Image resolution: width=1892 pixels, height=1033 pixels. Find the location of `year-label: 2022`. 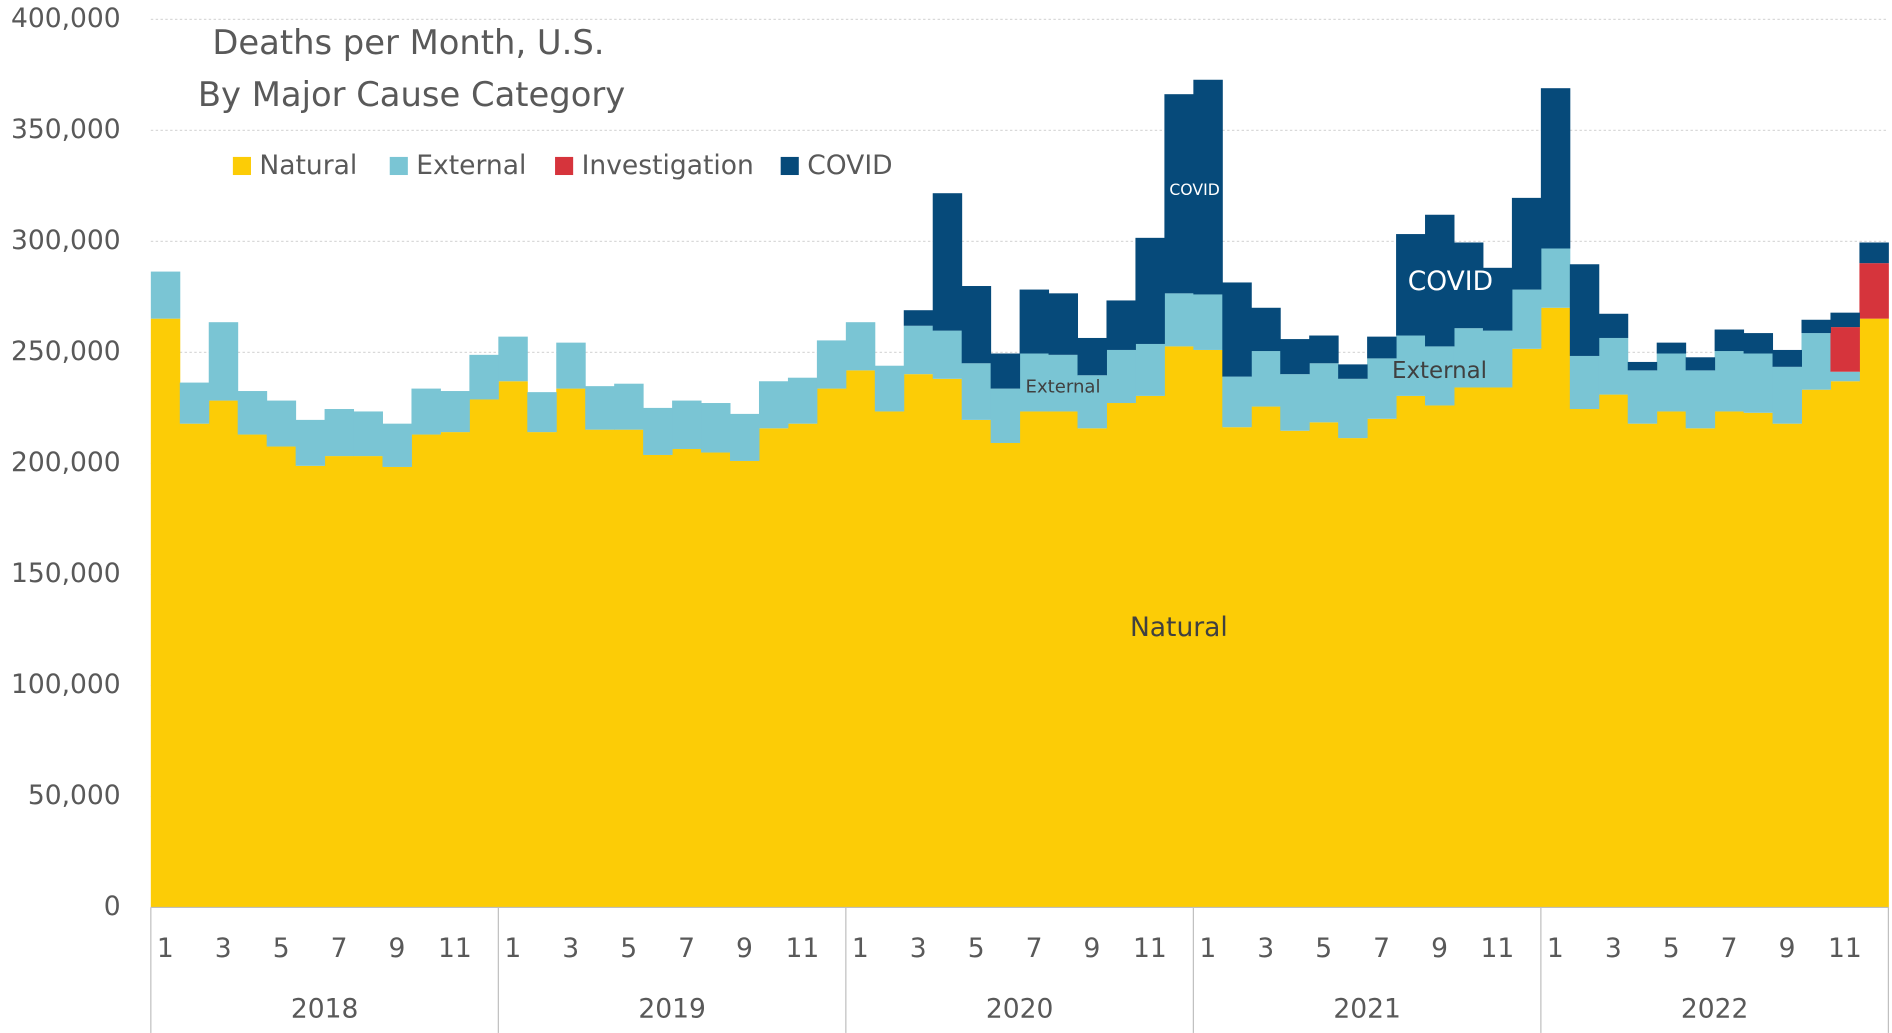

year-label: 2022 is located at coordinates (1715, 1009).